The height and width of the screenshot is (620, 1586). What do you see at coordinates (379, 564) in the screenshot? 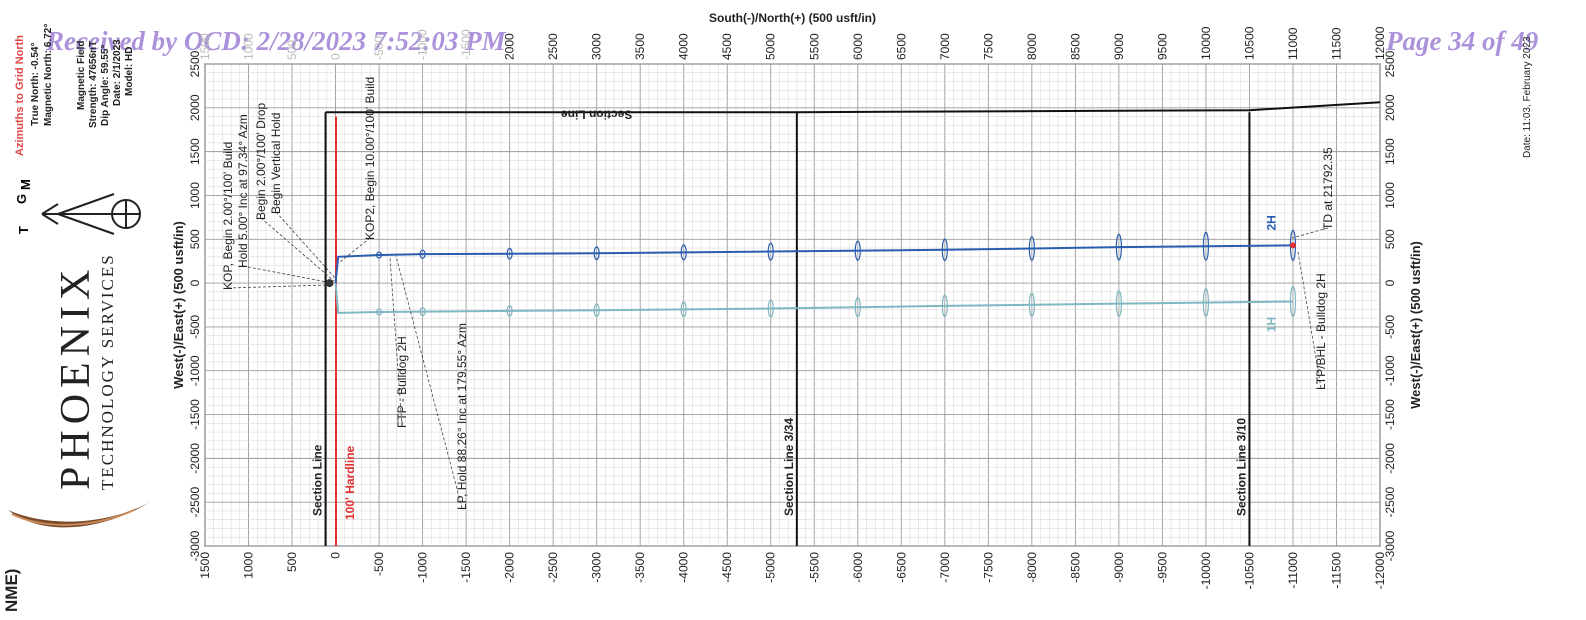
I see `bottom-tick-label: -500` at bounding box center [379, 564].